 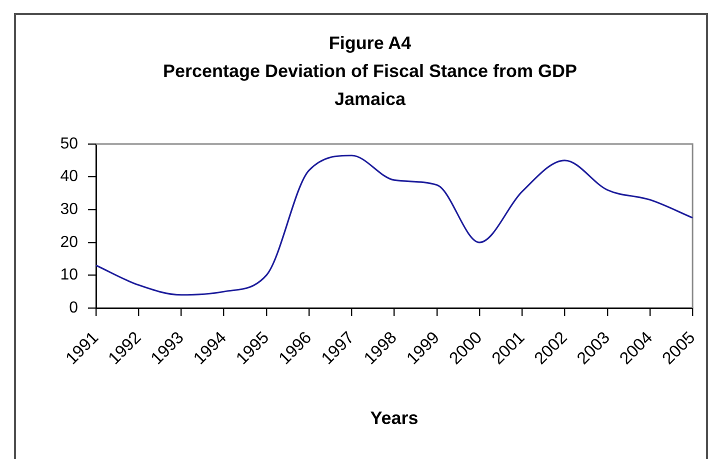 I want to click on y-tick-label: 50, so click(x=69, y=143).